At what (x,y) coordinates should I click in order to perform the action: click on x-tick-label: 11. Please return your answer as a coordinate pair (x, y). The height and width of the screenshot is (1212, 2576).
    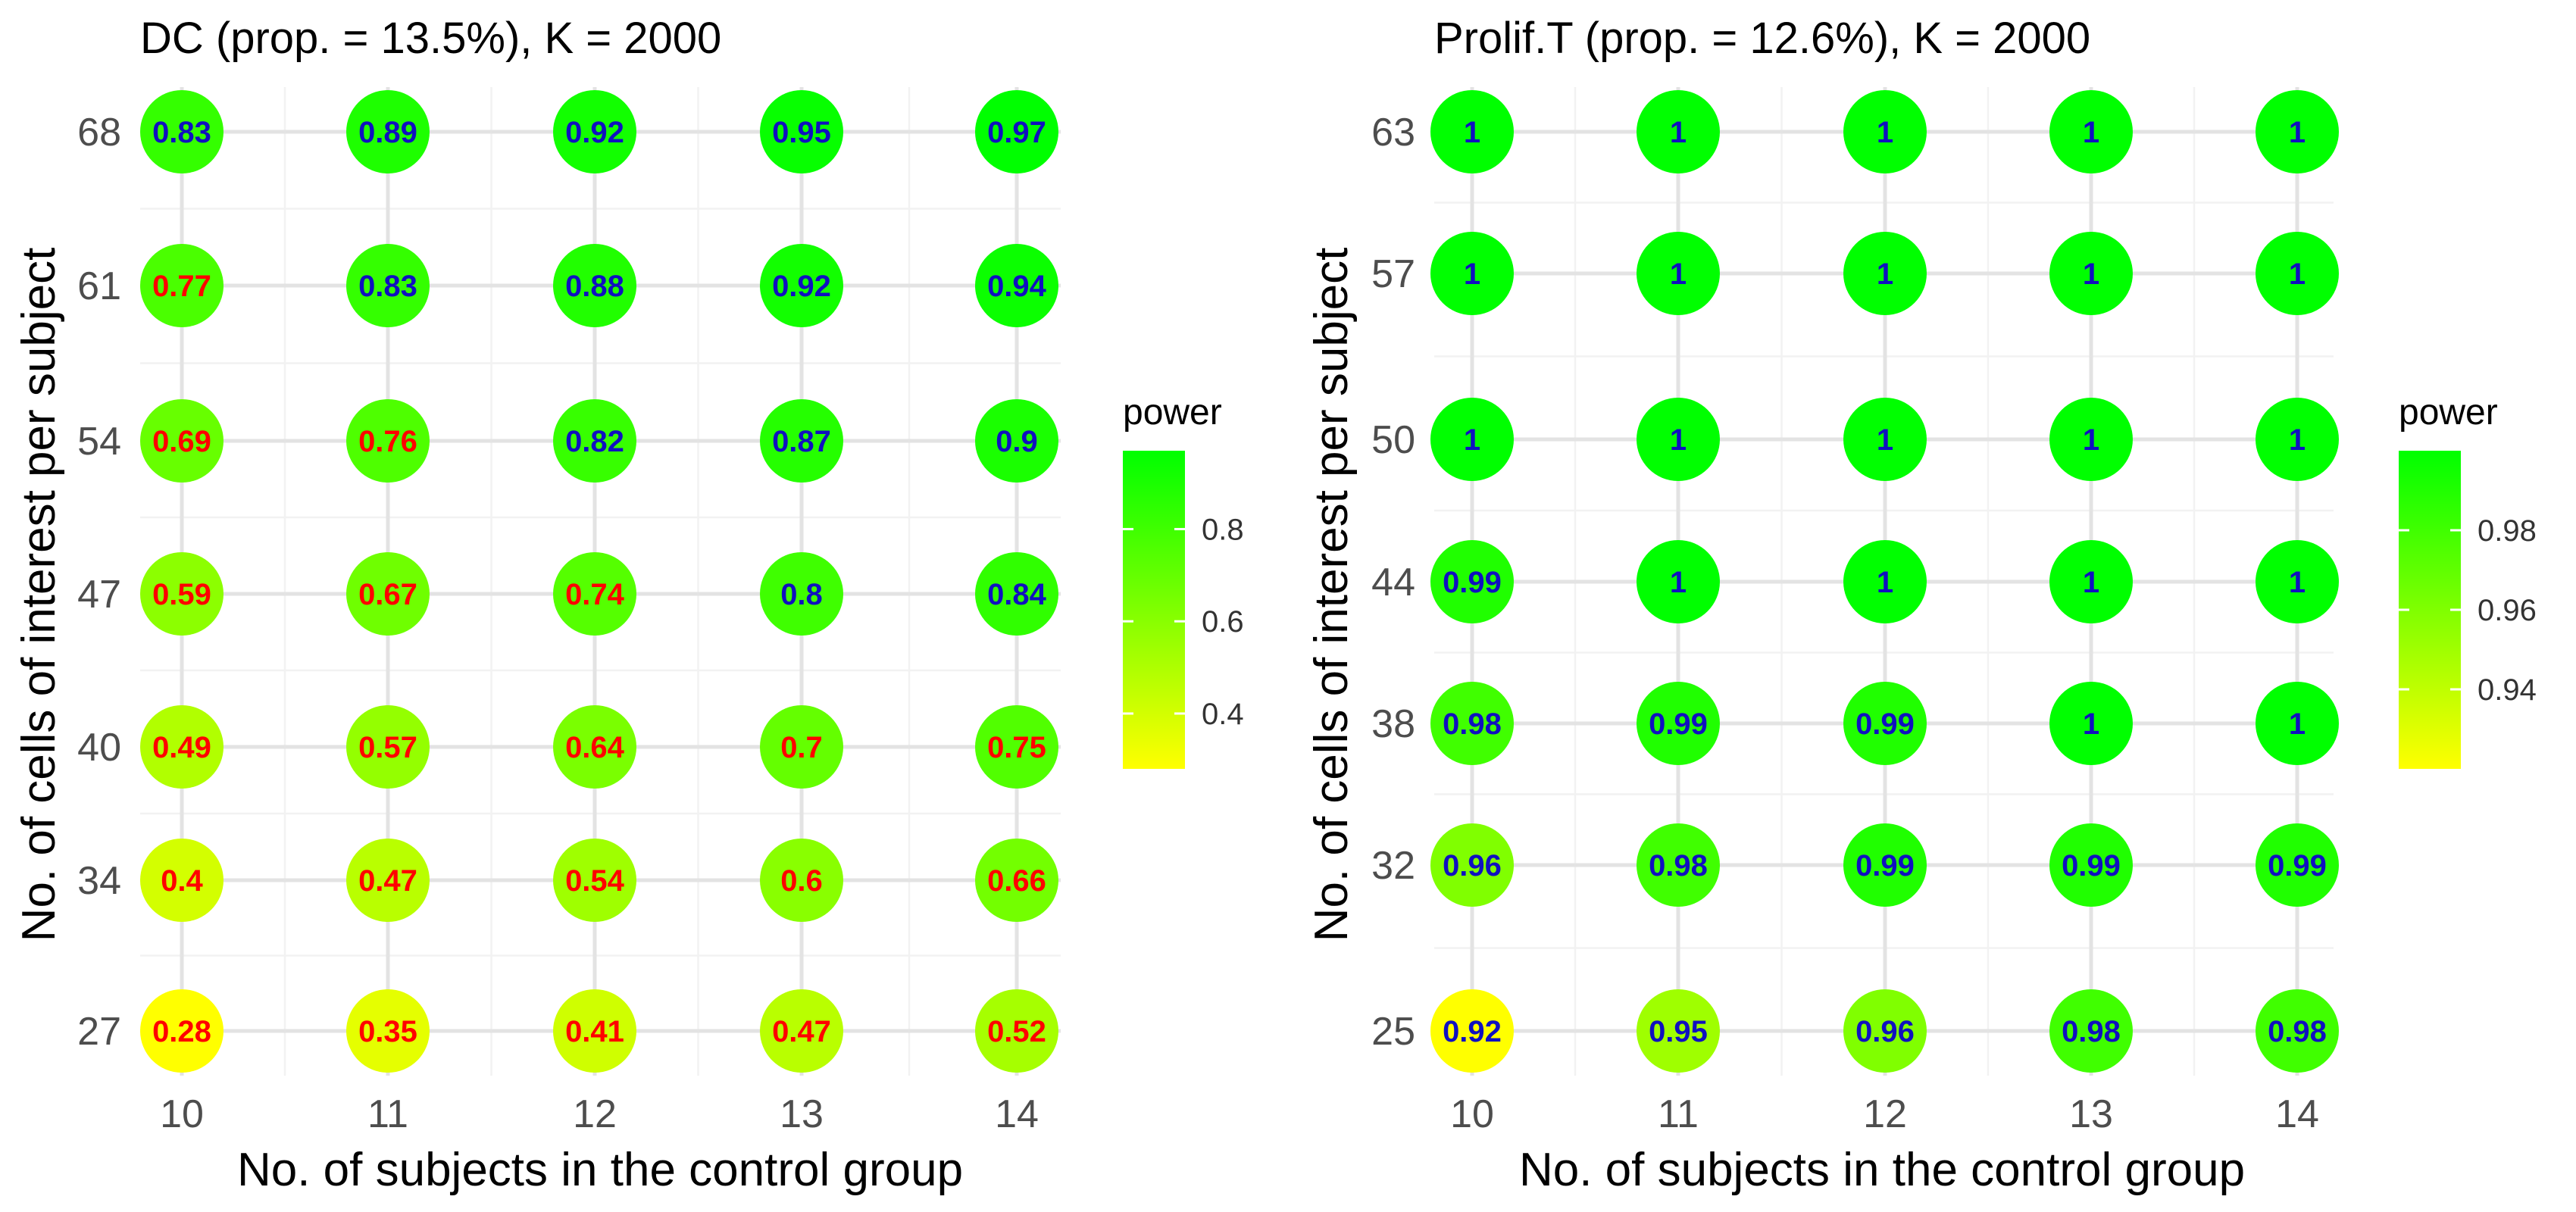
    Looking at the image, I should click on (1678, 1114).